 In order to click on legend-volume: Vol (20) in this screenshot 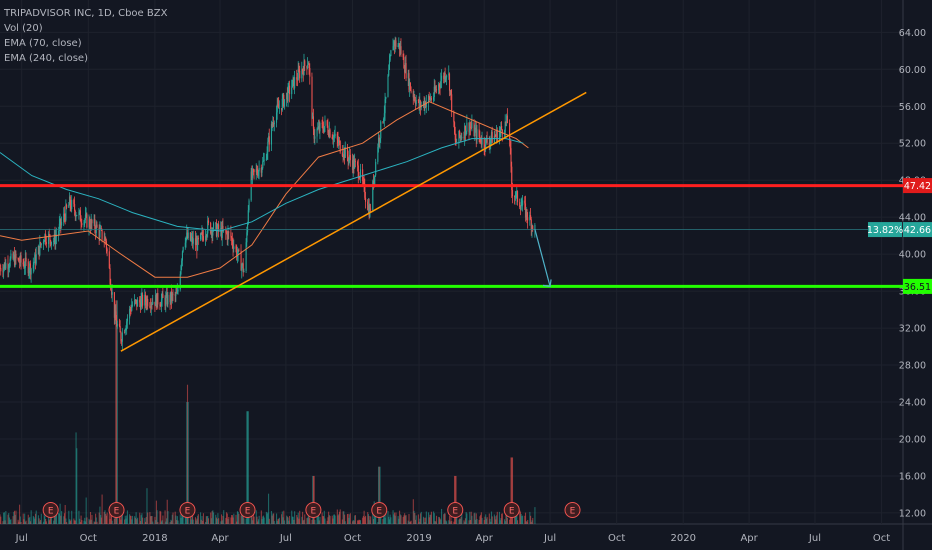, I will do `click(23, 28)`.